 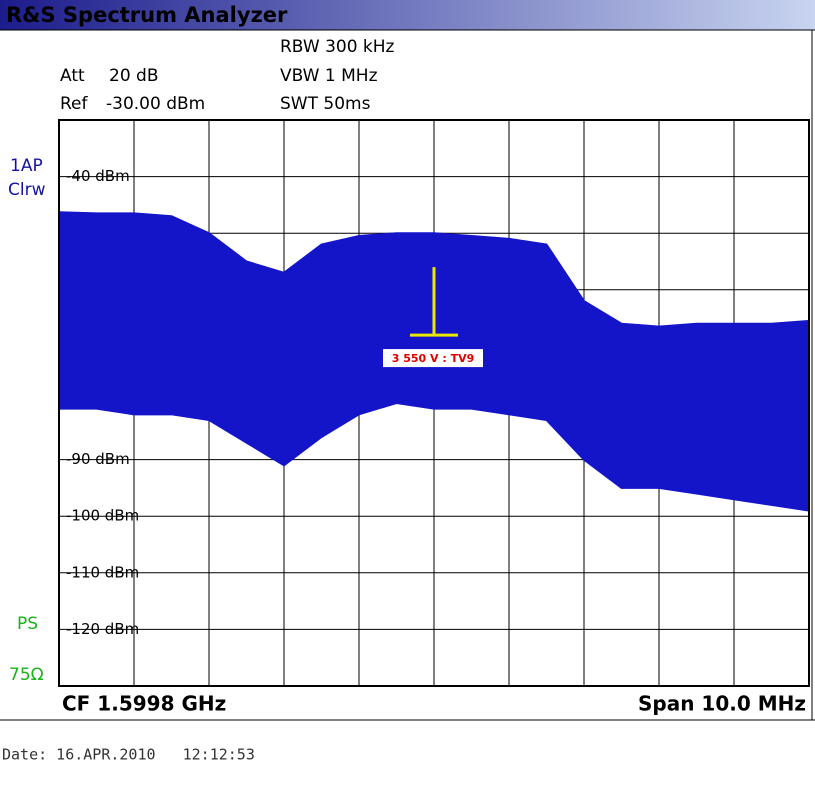 I want to click on rbw: RBW 300 kHz, so click(x=337, y=47).